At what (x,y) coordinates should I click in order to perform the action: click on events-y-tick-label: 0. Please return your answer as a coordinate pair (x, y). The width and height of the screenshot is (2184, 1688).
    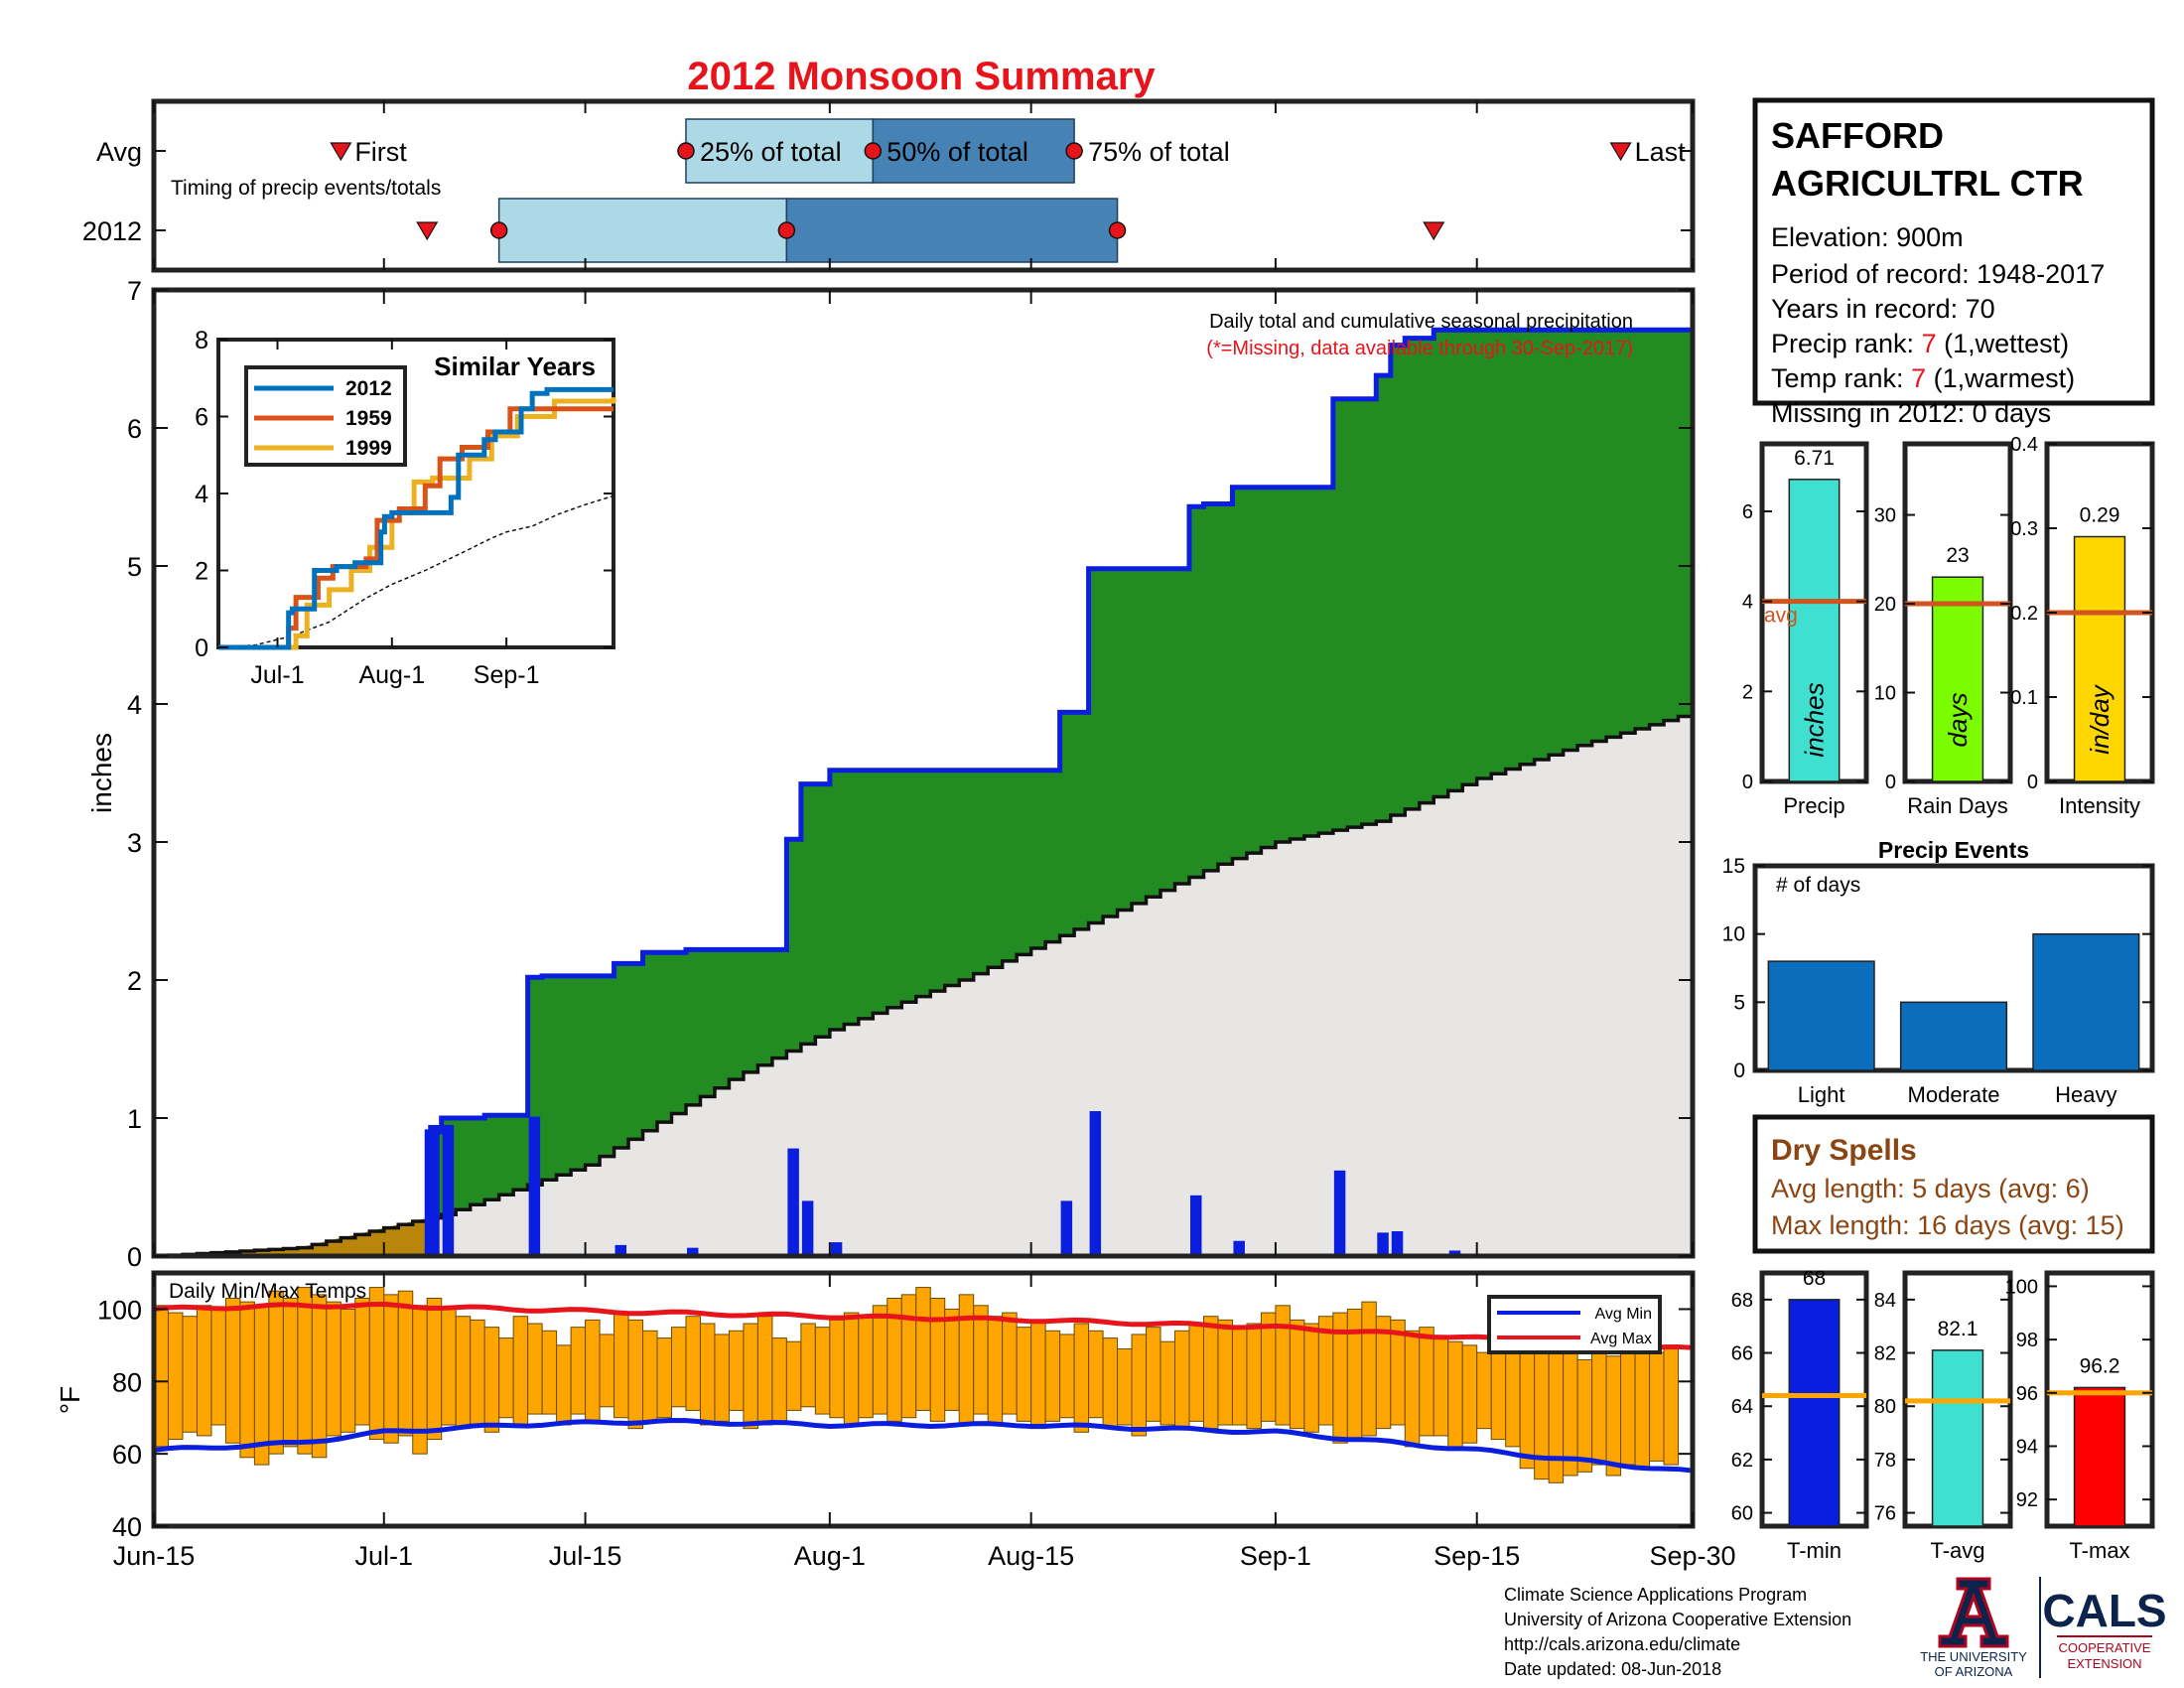
    Looking at the image, I should click on (1739, 1070).